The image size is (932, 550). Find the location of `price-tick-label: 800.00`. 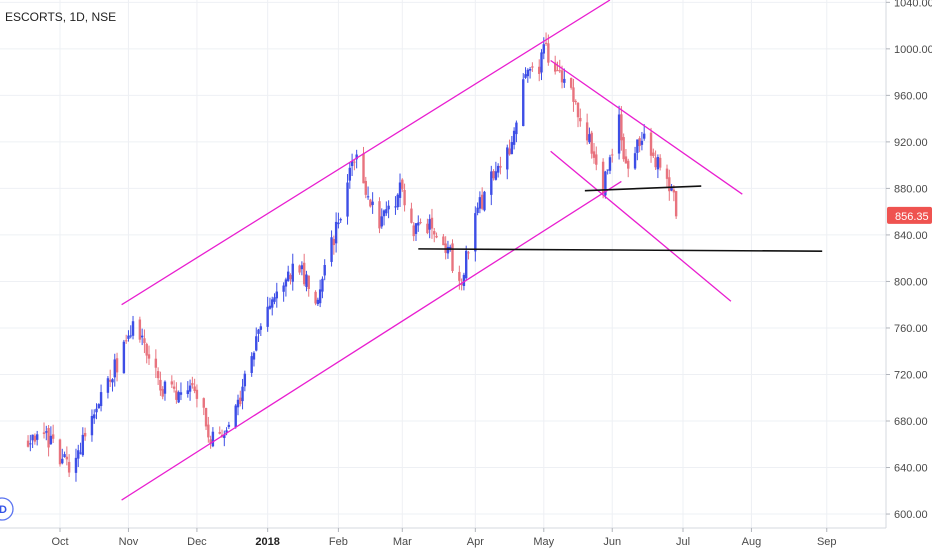

price-tick-label: 800.00 is located at coordinates (911, 282).